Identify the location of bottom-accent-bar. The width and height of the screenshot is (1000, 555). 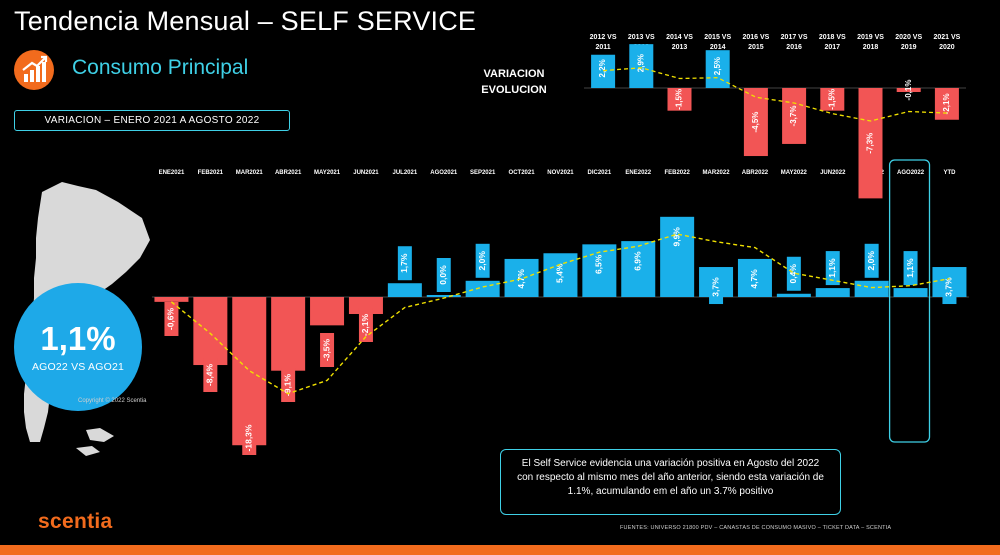
(500, 550).